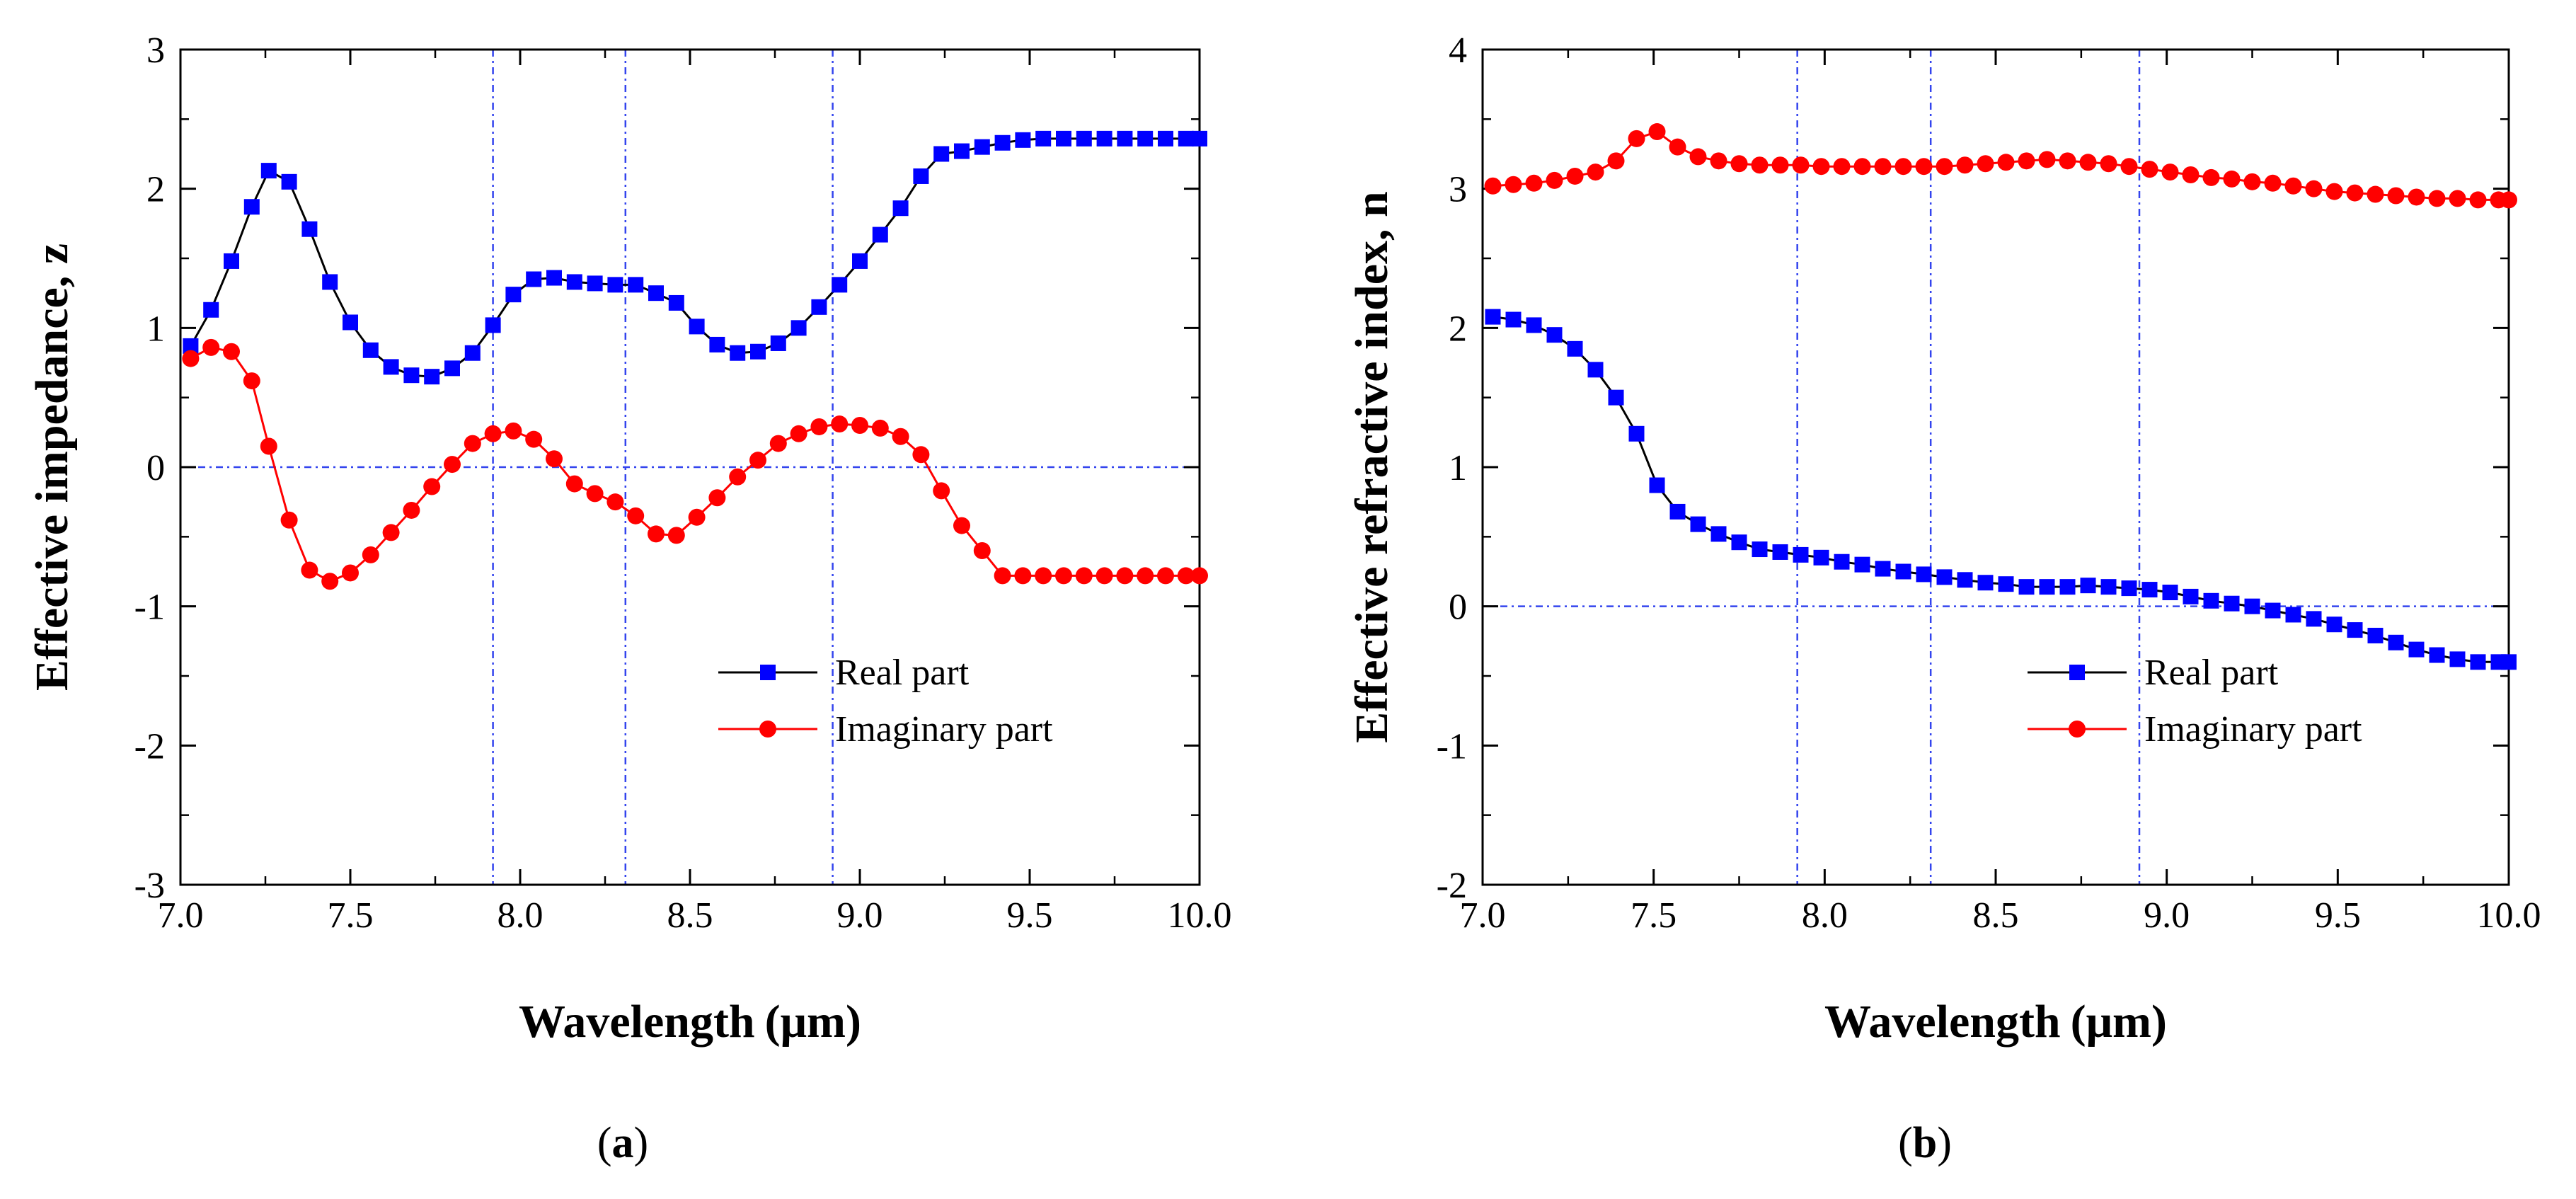 Image resolution: width=2576 pixels, height=1199 pixels. Describe the element at coordinates (1458, 190) in the screenshot. I see `y-tick-label: 3` at that location.